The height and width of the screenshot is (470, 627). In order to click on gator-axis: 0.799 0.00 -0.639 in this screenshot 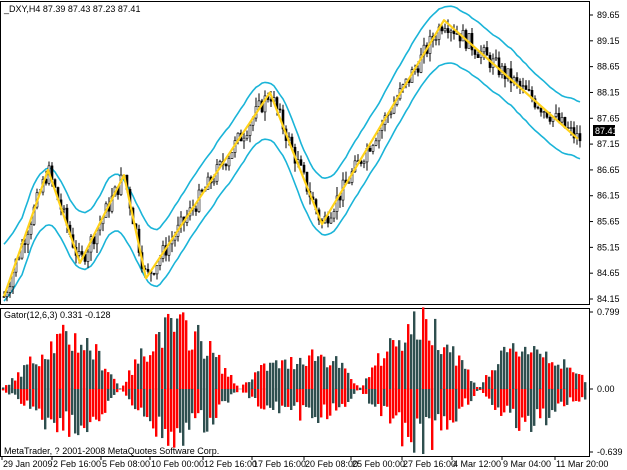, I will do `click(606, 382)`.